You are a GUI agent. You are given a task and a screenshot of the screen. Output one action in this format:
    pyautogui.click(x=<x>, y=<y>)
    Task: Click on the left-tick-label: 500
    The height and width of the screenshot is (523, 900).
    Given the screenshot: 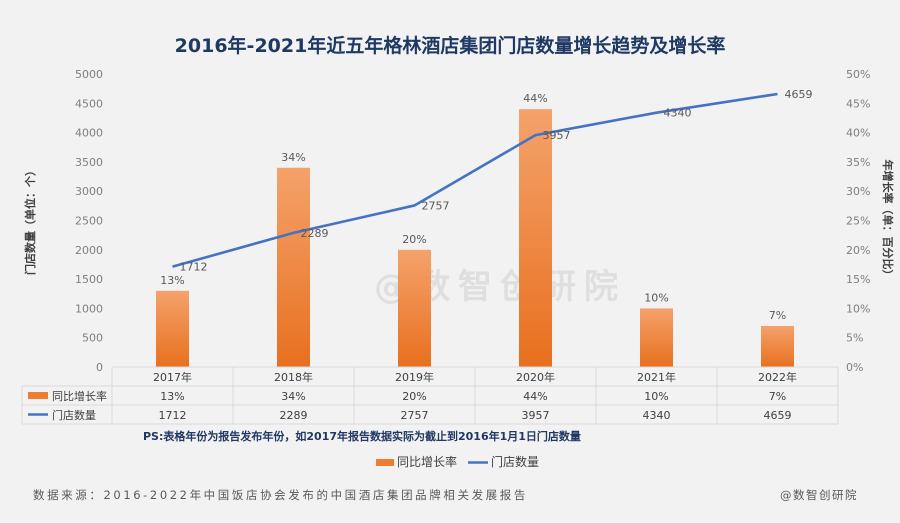 What is the action you would take?
    pyautogui.click(x=92, y=338)
    